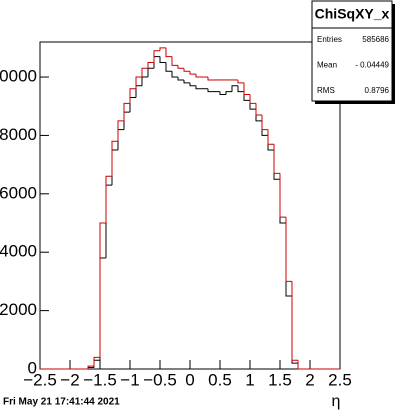  I want to click on x-tick-label: 2.5, so click(340, 379).